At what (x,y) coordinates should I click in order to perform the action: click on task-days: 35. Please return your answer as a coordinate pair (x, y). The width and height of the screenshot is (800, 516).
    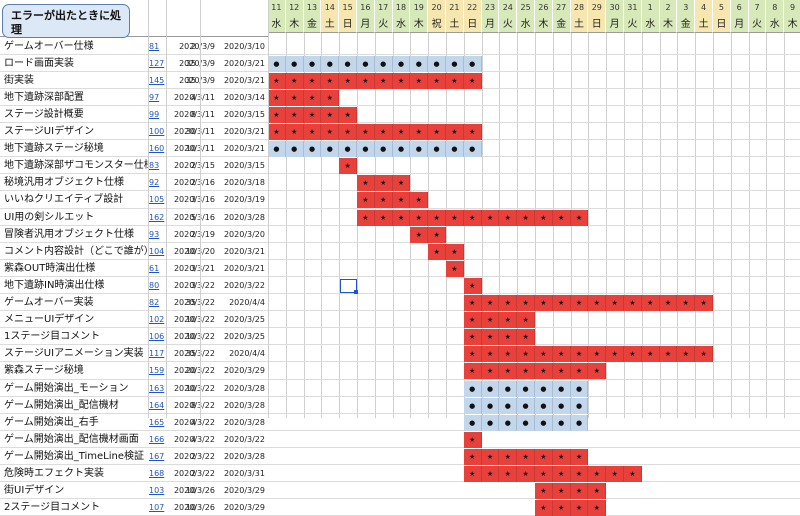
    Looking at the image, I should click on (190, 302).